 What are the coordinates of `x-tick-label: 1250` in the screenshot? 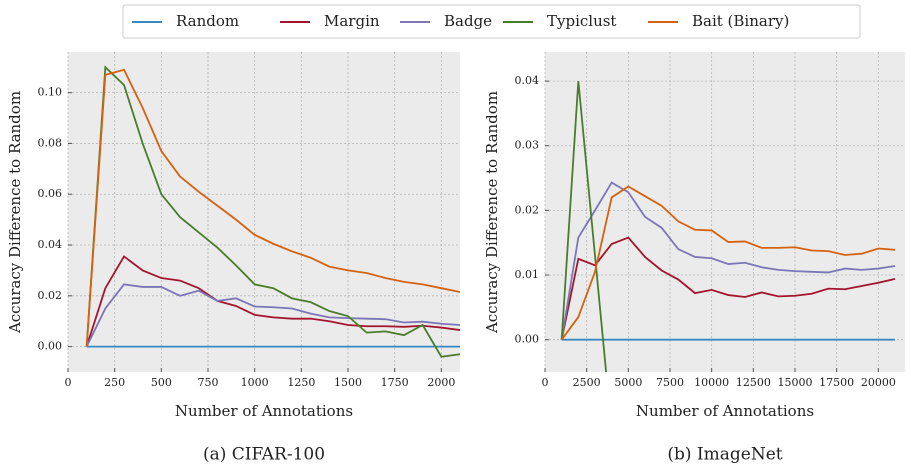 It's located at (301, 382).